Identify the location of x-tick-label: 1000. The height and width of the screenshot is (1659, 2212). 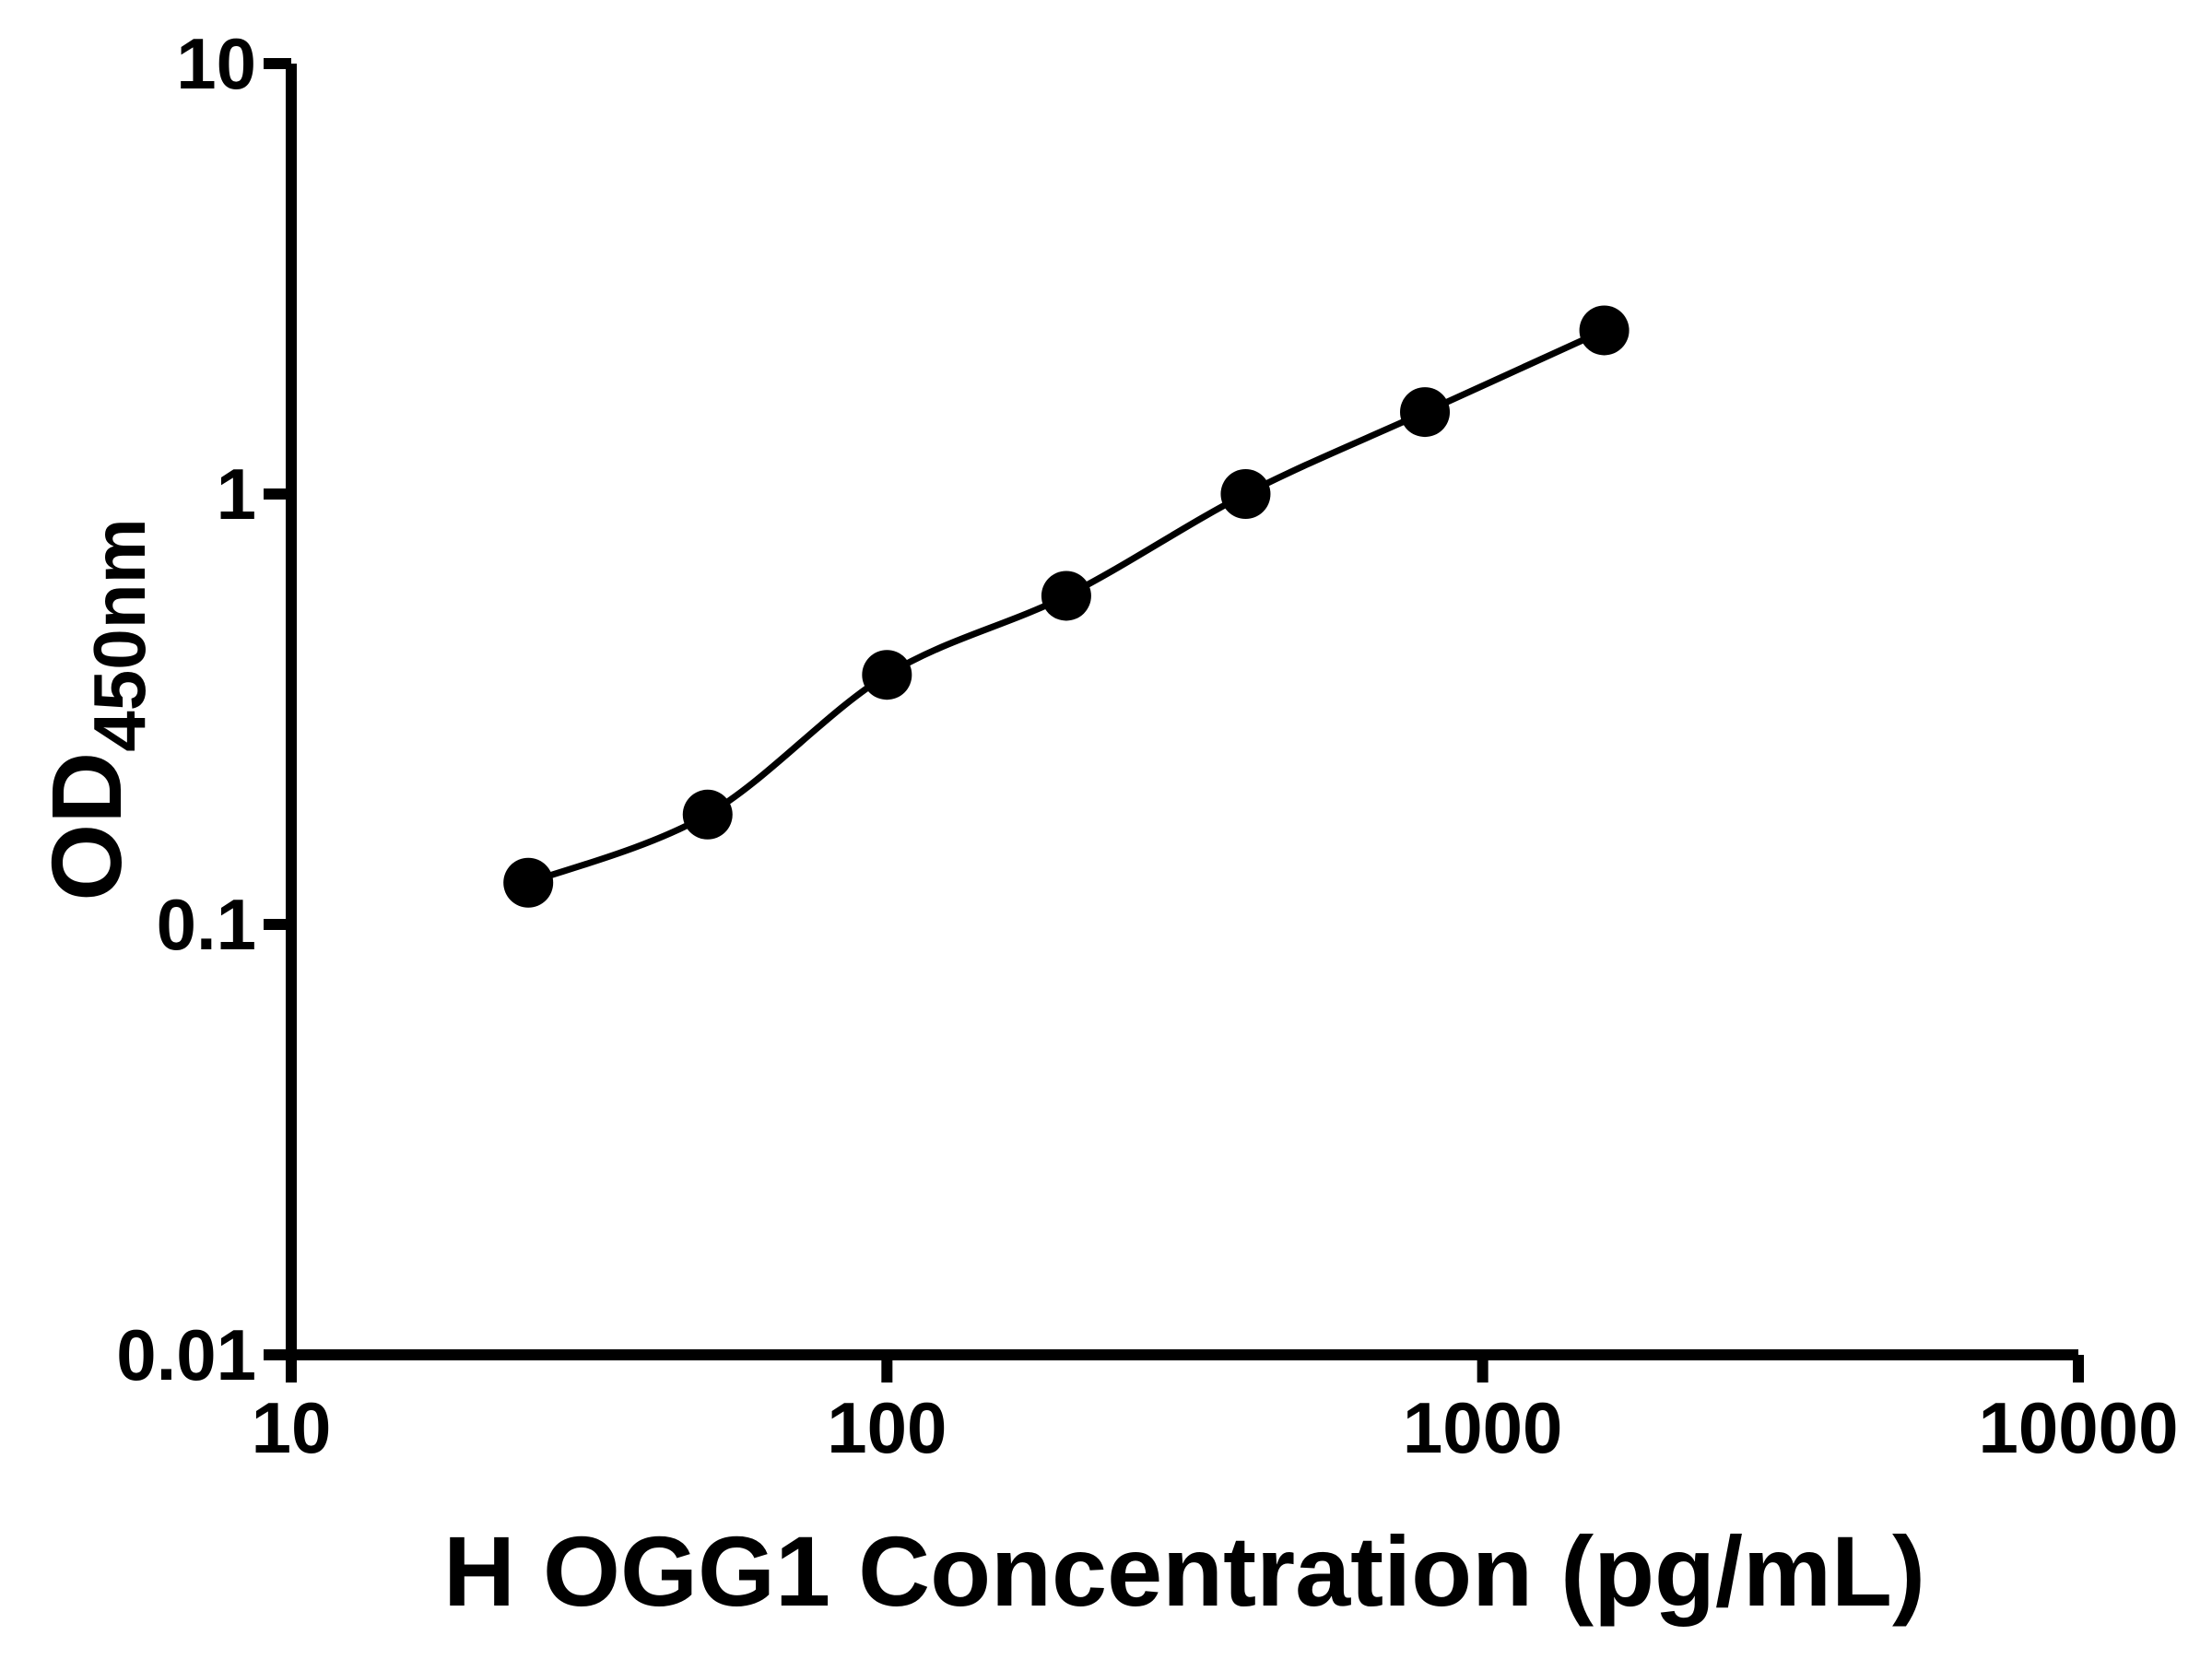
(1483, 1427).